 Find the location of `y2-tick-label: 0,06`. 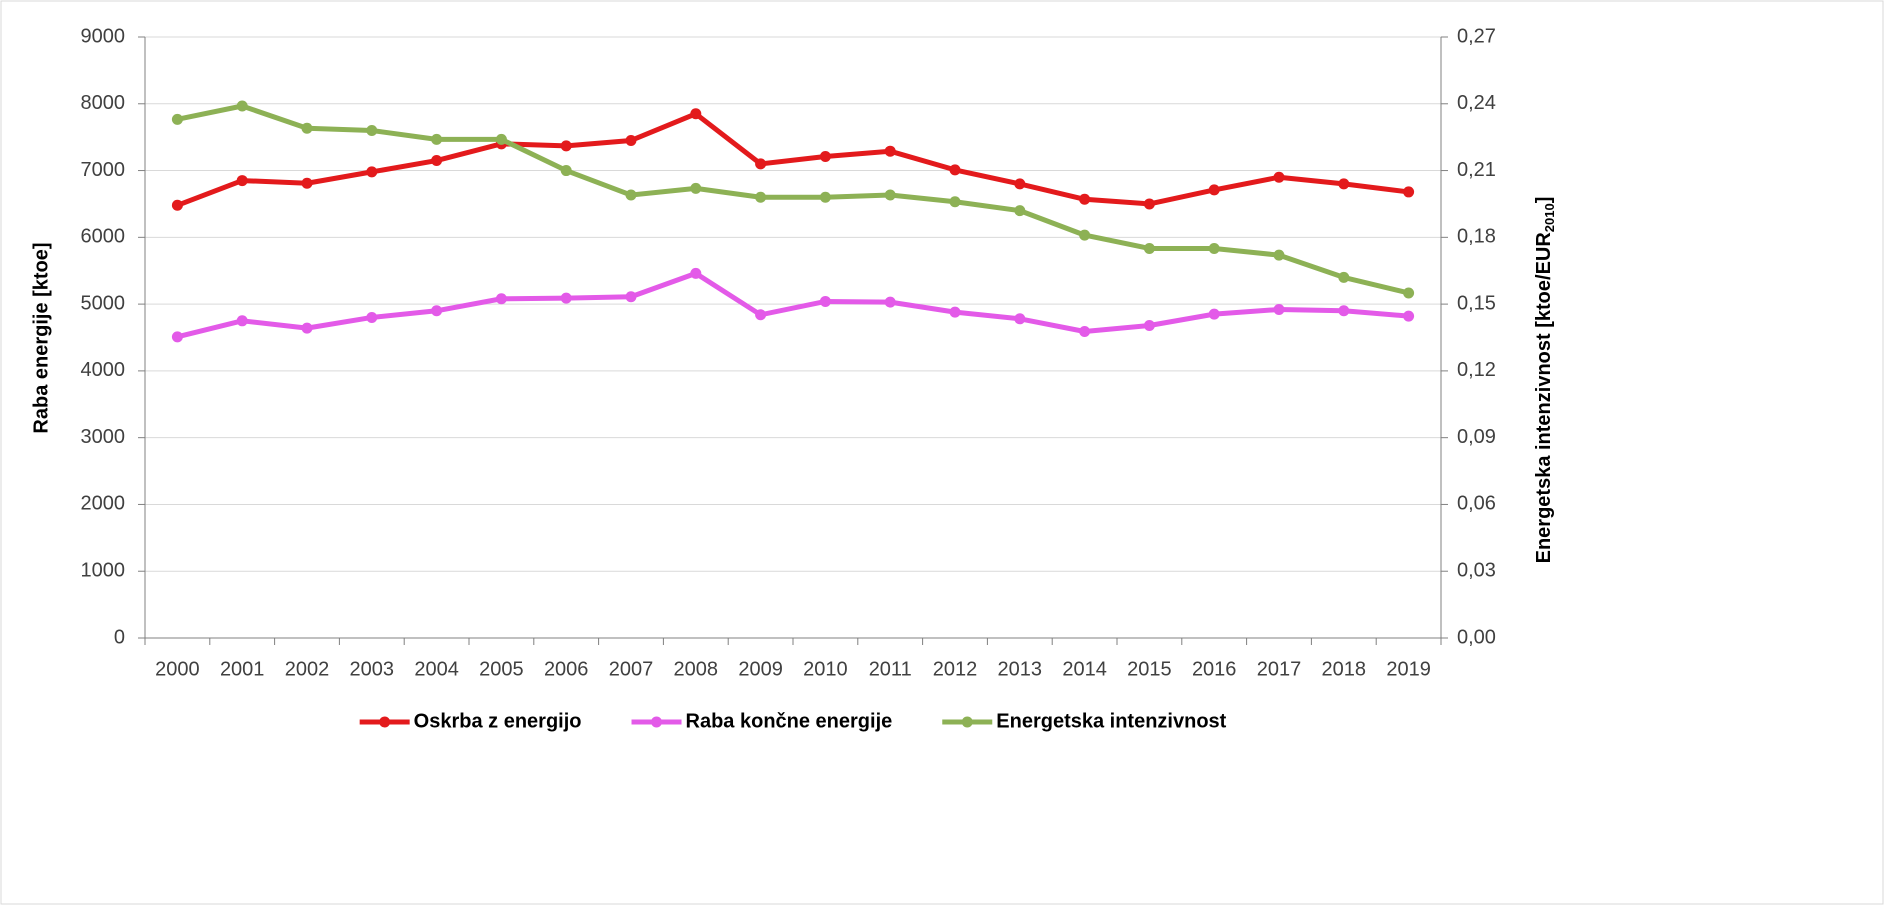

y2-tick-label: 0,06 is located at coordinates (1476, 504).